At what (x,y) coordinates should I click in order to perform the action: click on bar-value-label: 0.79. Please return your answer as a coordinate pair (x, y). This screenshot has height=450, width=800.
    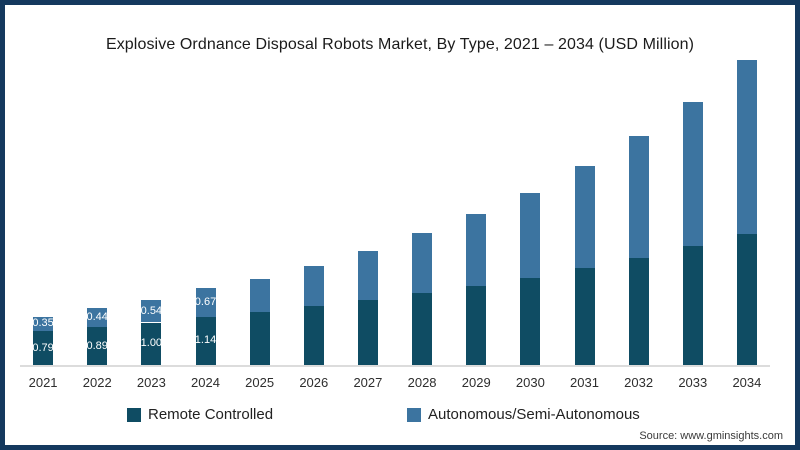
    Looking at the image, I should click on (43, 347).